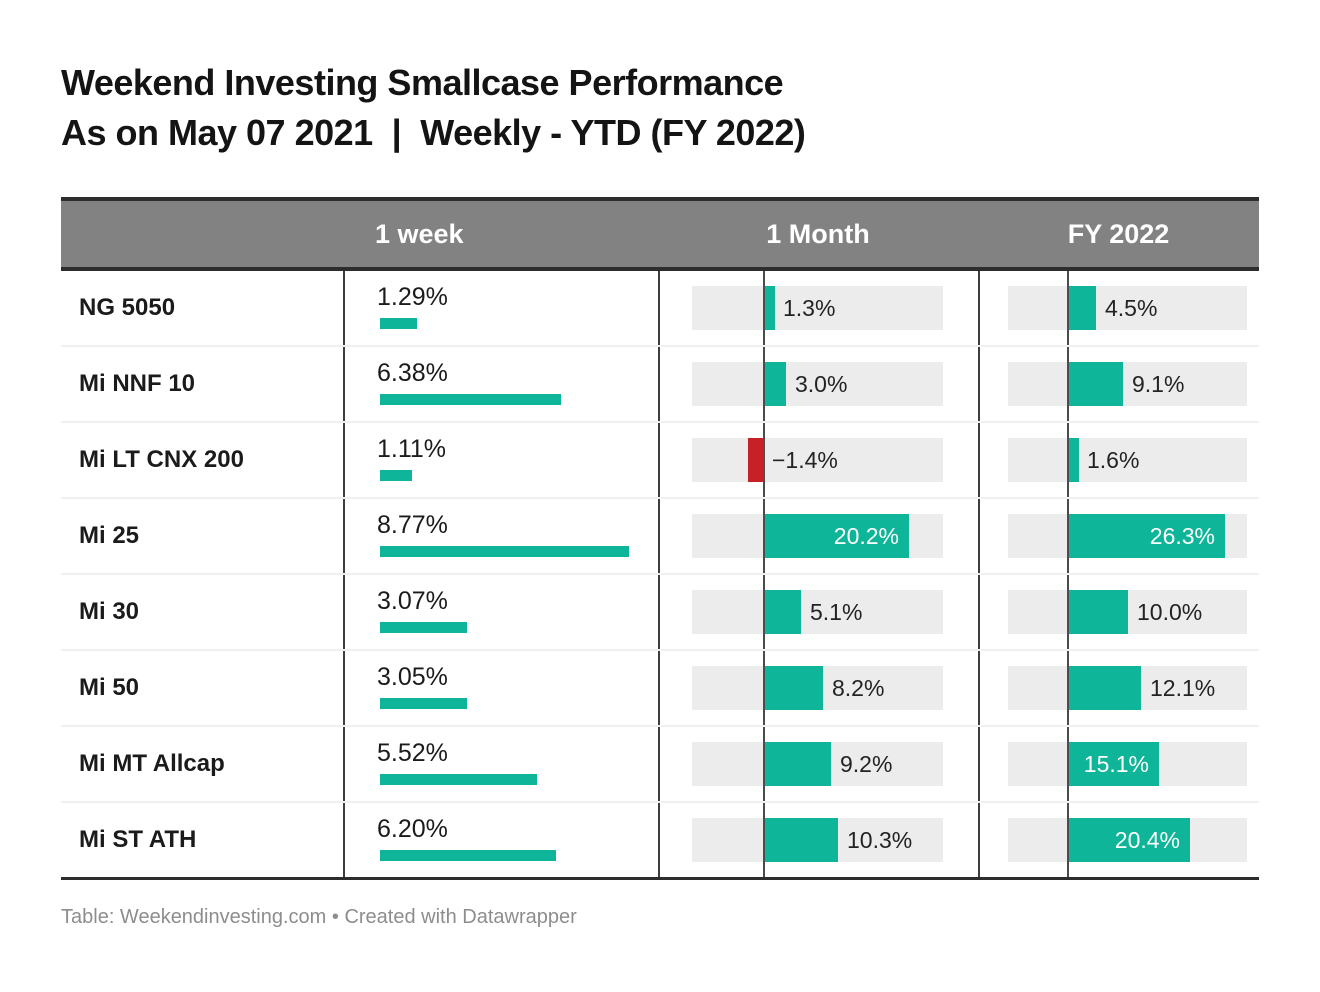 The height and width of the screenshot is (992, 1320). I want to click on week-value: 3.07%, so click(412, 601).